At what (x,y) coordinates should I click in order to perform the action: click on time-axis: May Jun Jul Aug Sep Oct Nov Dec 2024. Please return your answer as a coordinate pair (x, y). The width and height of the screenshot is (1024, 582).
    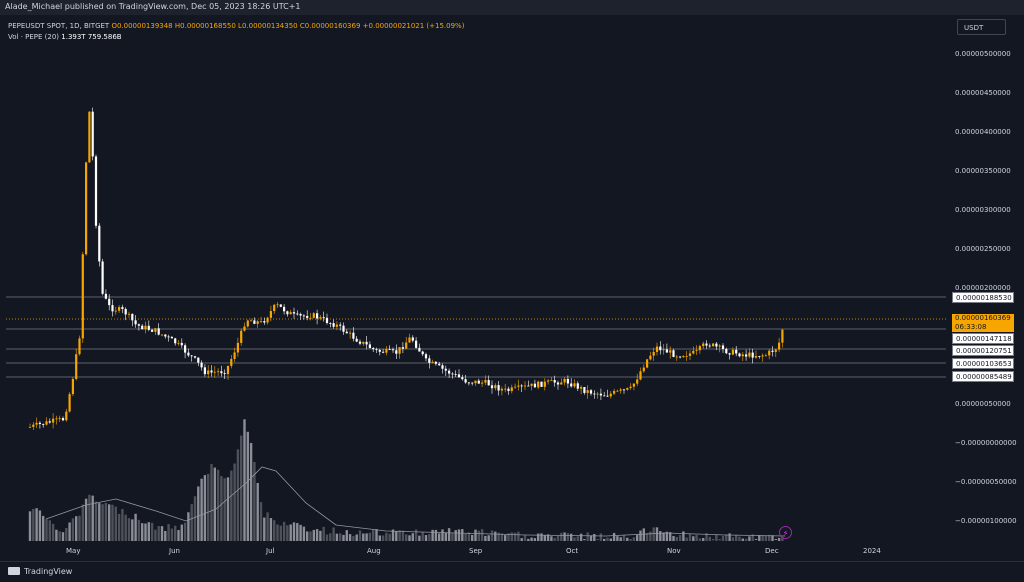
    Looking at the image, I should click on (473, 553).